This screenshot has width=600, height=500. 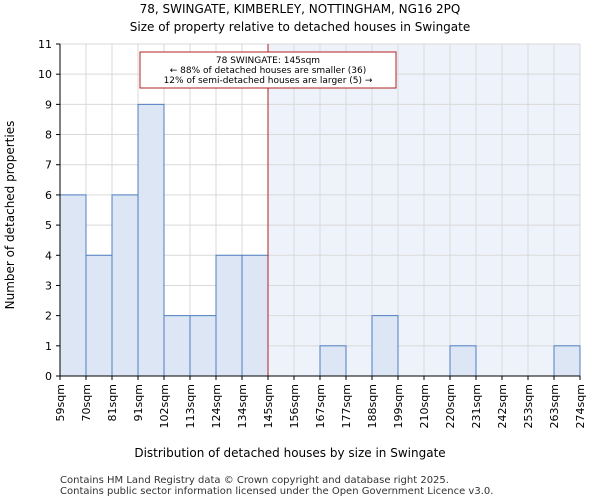 I want to click on x-tick-label: 231sqm, so click(x=476, y=406).